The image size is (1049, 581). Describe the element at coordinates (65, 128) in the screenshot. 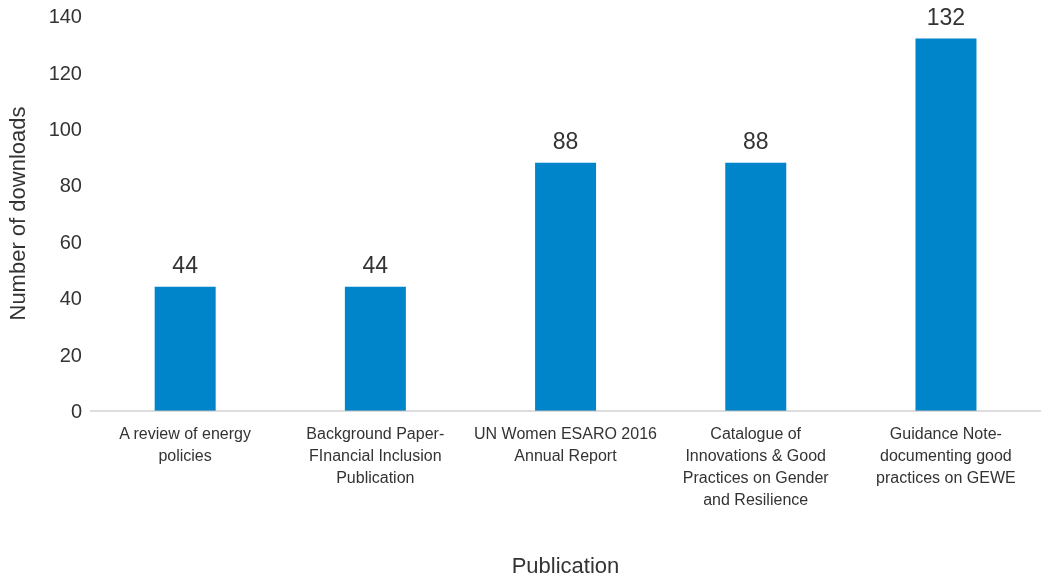

I see `y-tick-label: 100` at that location.